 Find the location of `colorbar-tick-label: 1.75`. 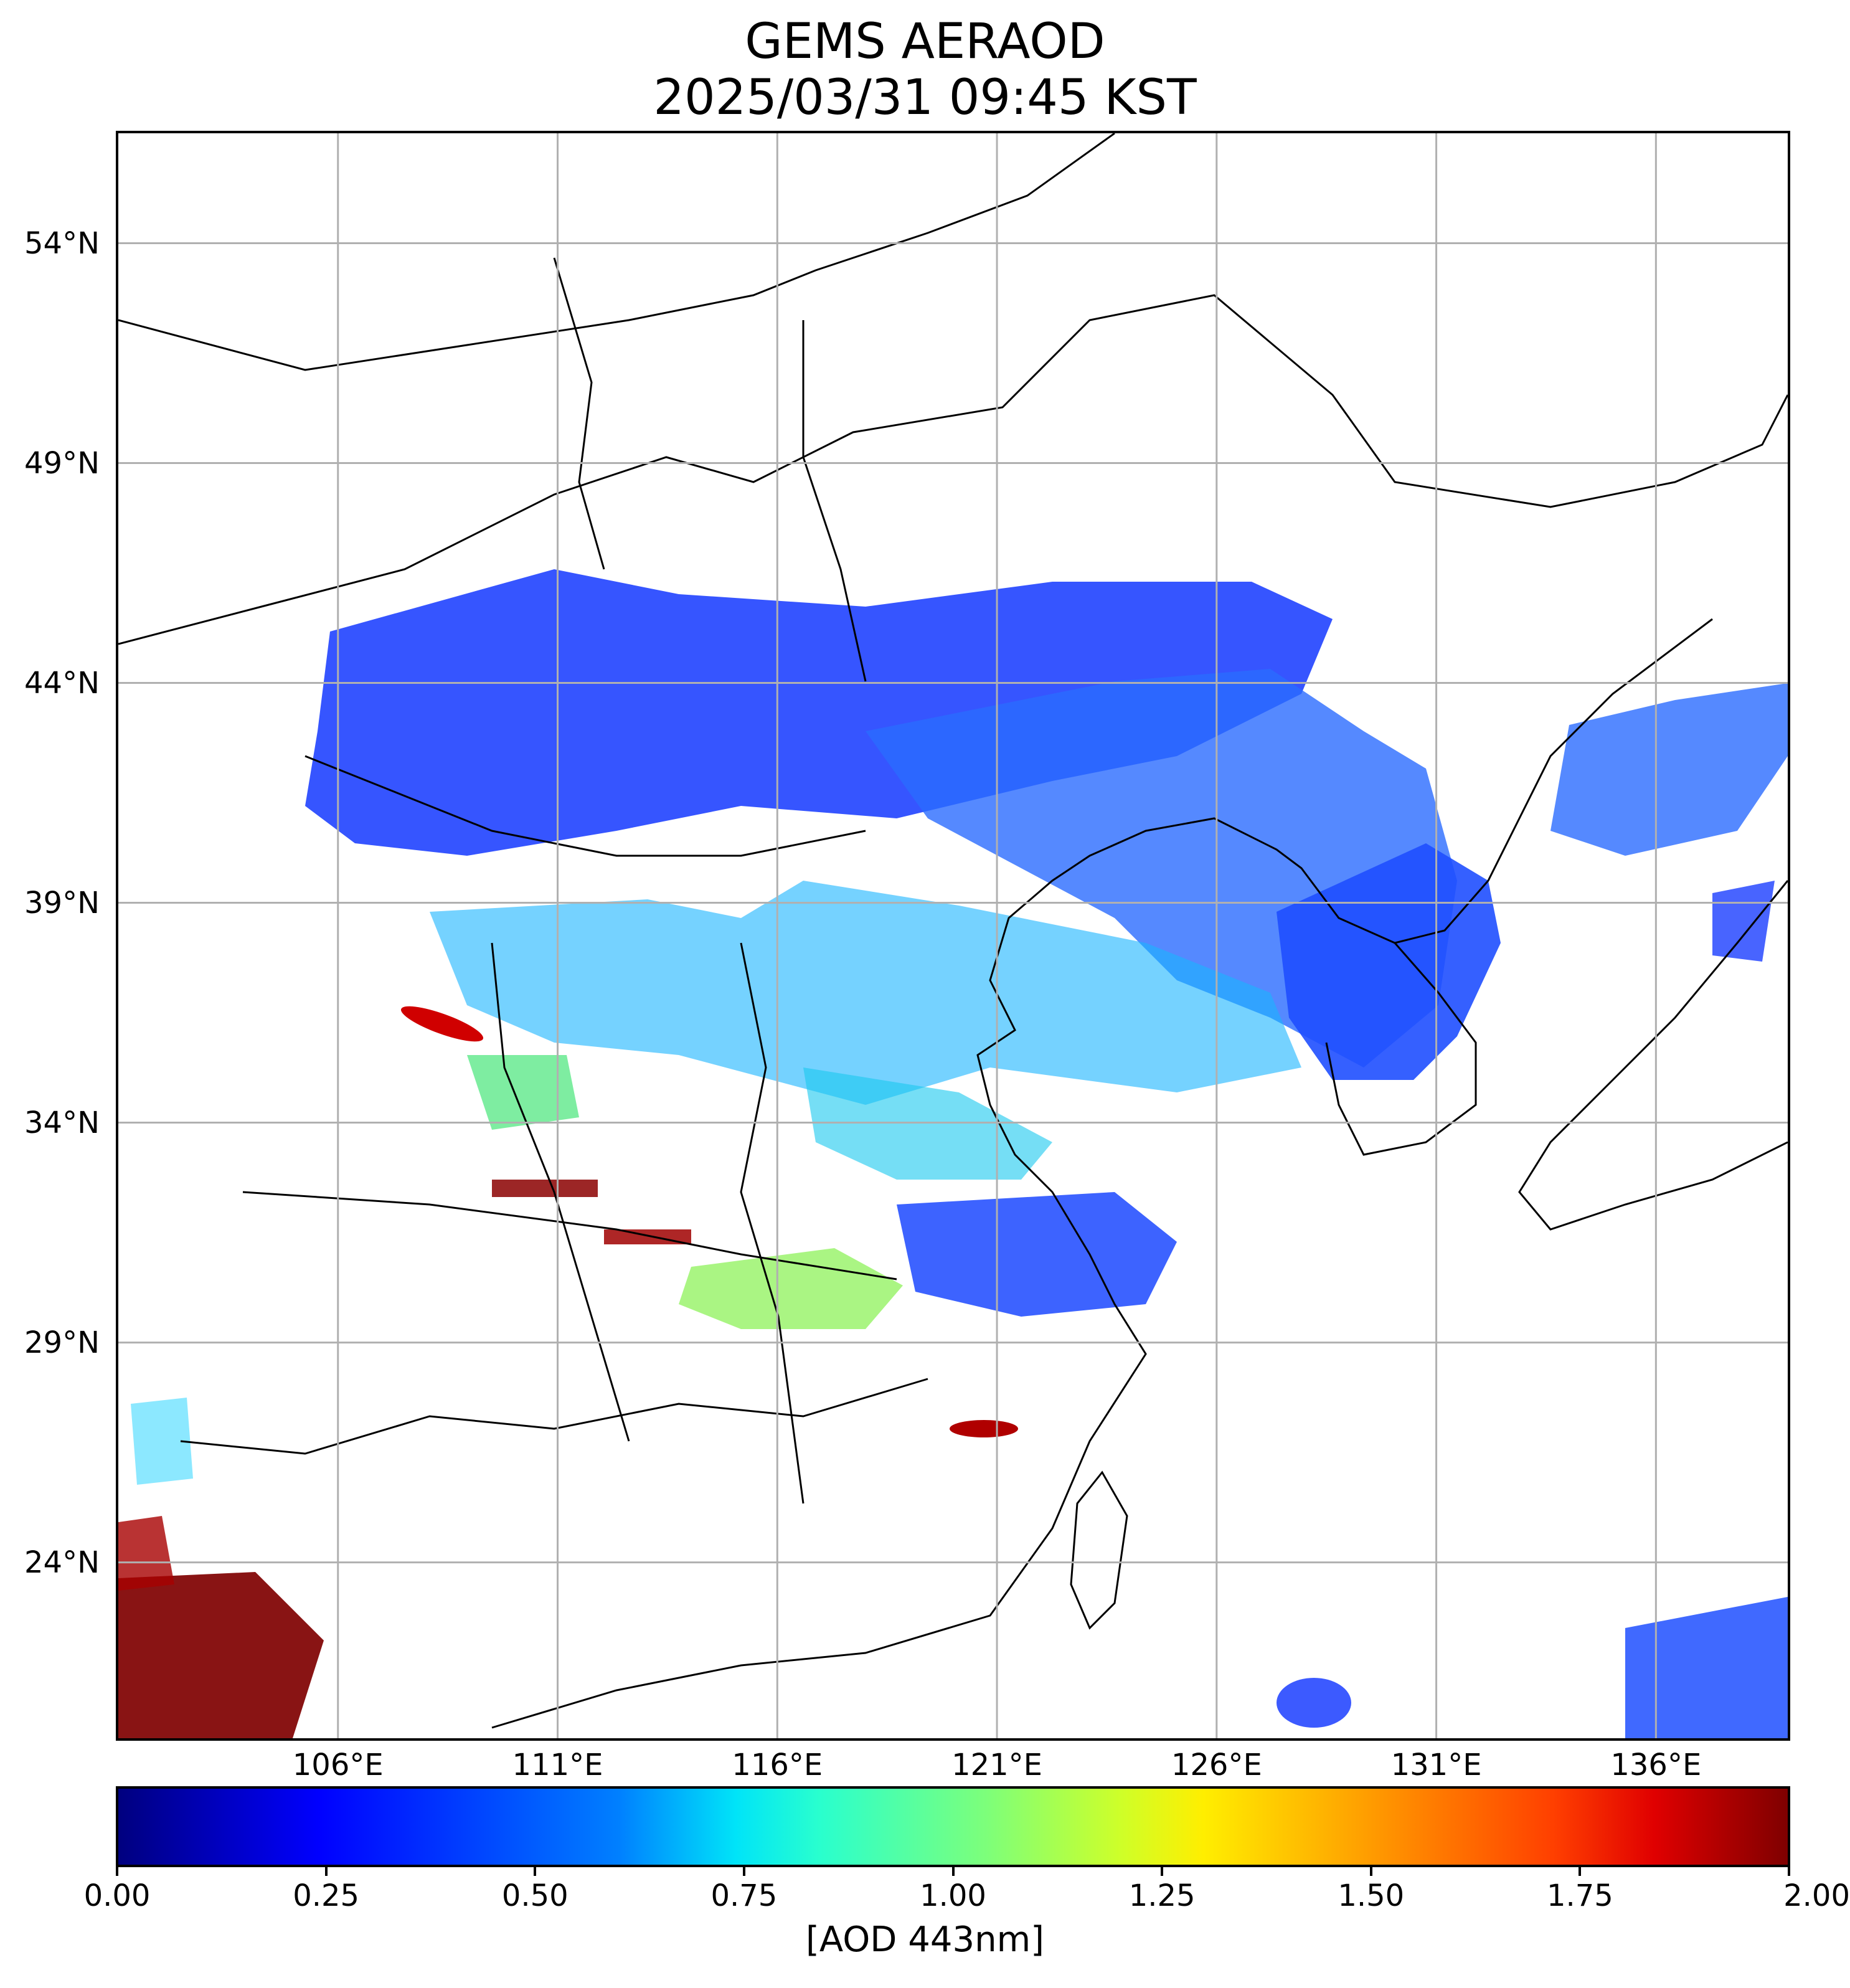

colorbar-tick-label: 1.75 is located at coordinates (1579, 1896).